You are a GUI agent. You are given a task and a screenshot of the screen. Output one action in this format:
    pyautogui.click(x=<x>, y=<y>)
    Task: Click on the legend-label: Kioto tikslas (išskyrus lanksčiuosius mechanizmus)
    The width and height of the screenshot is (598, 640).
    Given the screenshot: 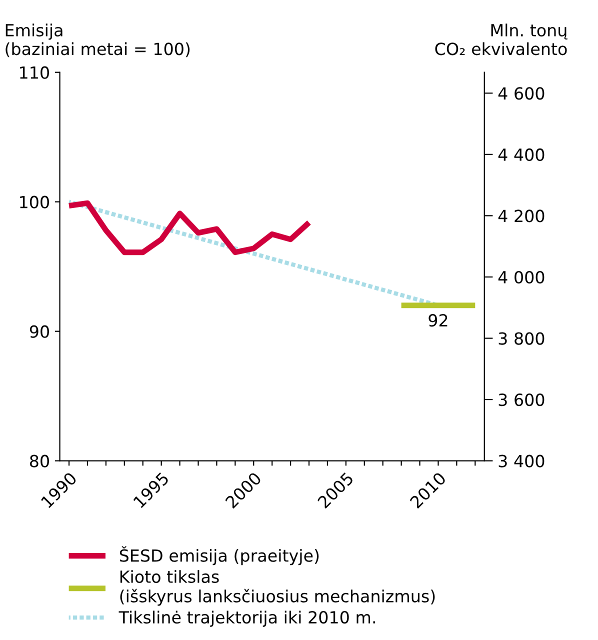 What is the action you would take?
    pyautogui.click(x=277, y=588)
    